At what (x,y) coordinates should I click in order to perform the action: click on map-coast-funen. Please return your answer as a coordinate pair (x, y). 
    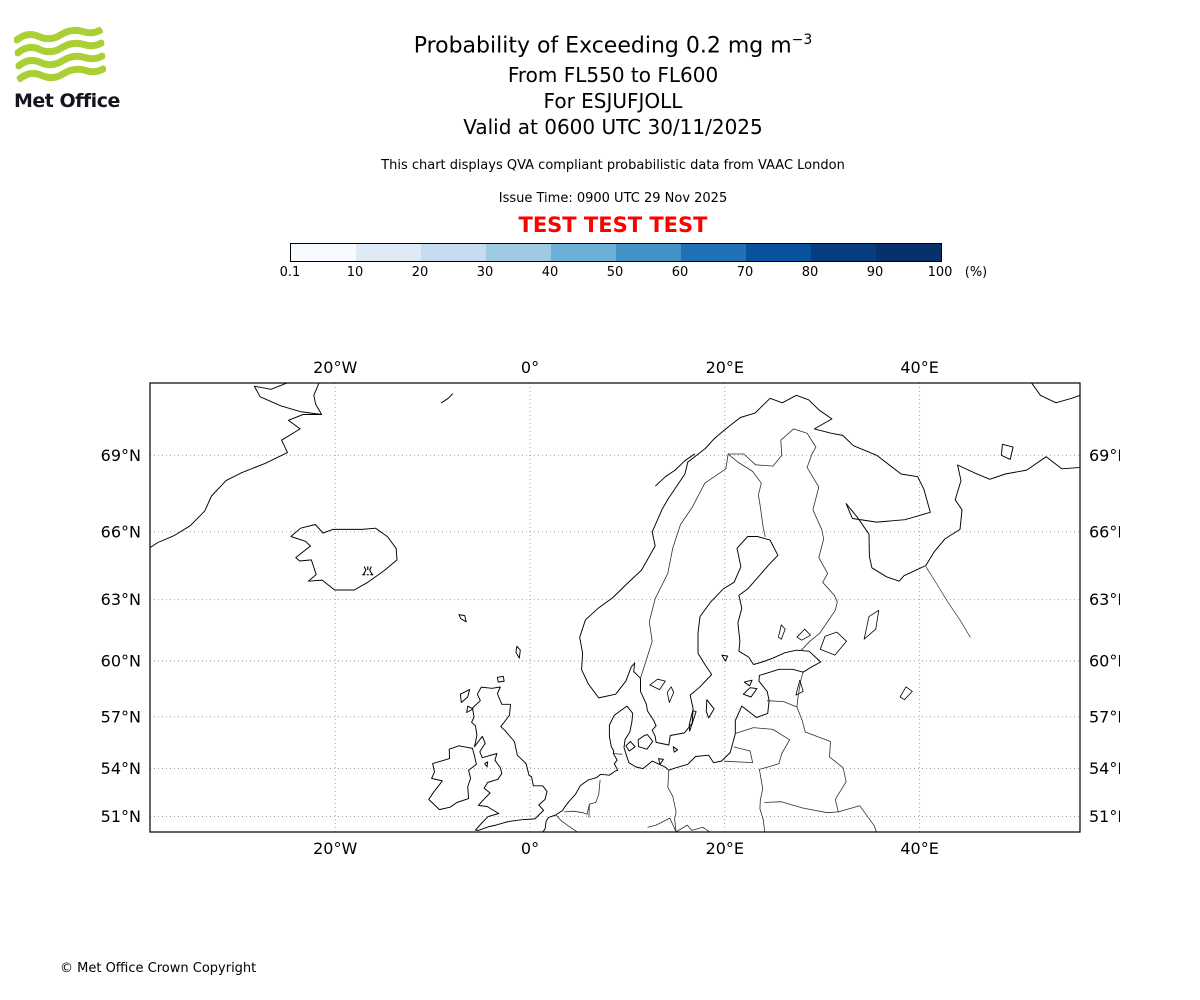
    Looking at the image, I should click on (630, 746).